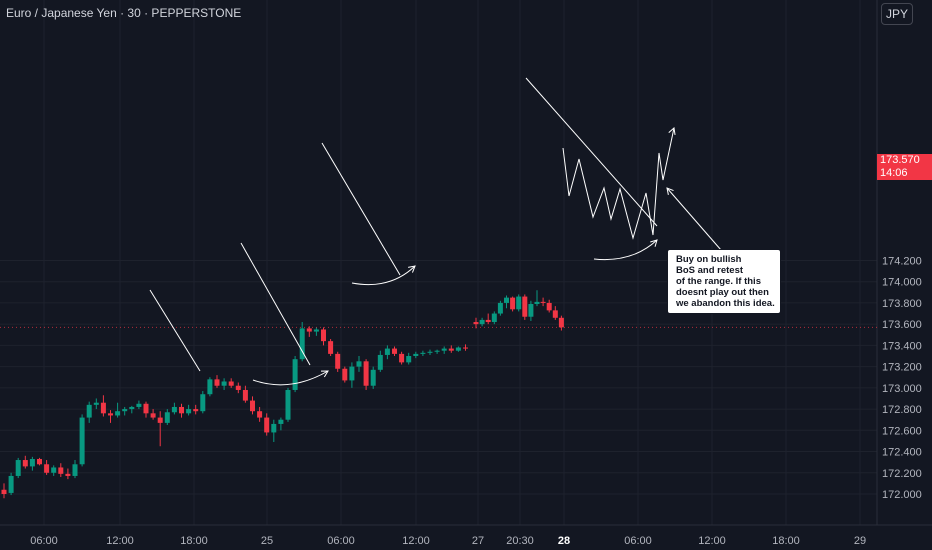 The image size is (932, 550). Describe the element at coordinates (902, 410) in the screenshot. I see `y-tick-label: 172.800` at that location.